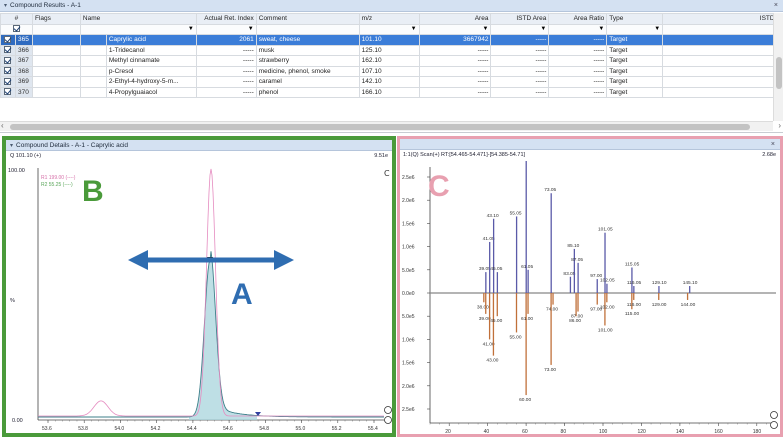 The width and height of the screenshot is (783, 439). What do you see at coordinates (151, 40) in the screenshot?
I see `row-name: Caprylic acid` at bounding box center [151, 40].